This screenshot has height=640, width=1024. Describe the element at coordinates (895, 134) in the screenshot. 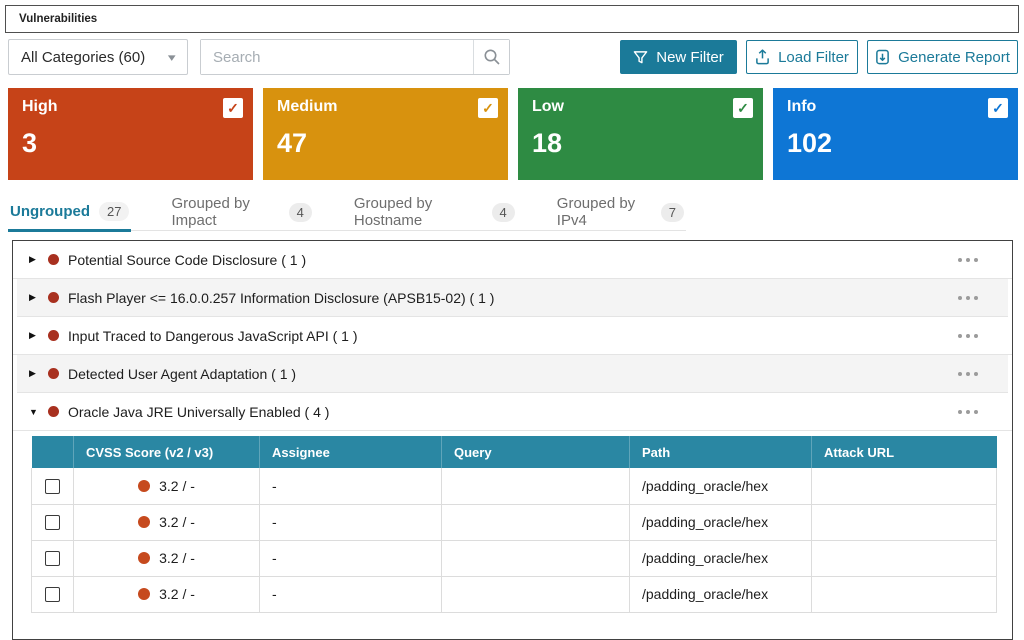

I see `severity-card: Info ✓ 102` at that location.